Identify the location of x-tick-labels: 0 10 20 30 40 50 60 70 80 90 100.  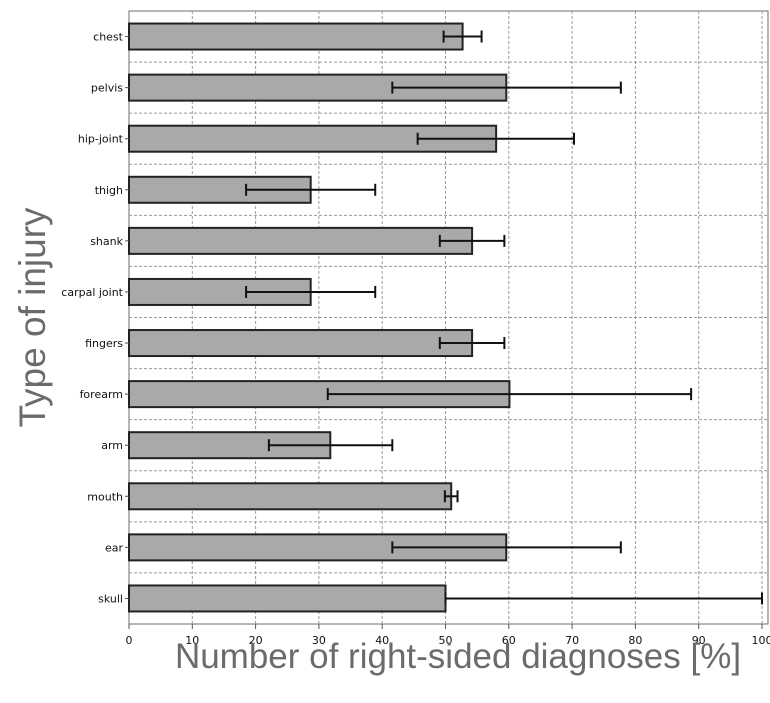
(448, 635).